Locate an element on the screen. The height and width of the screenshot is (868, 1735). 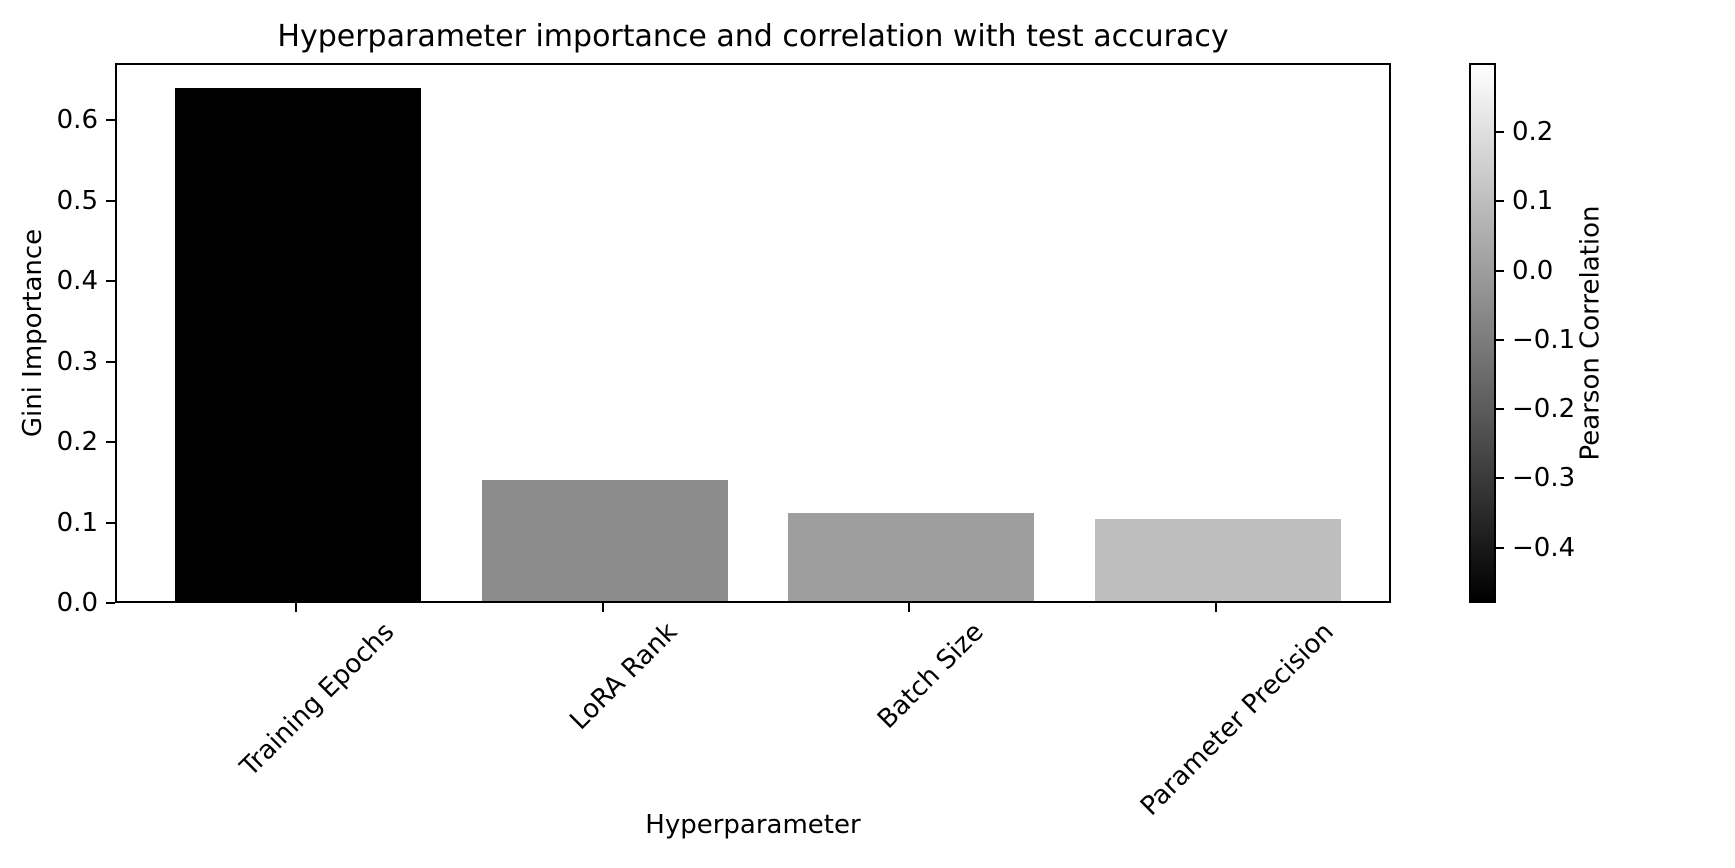
bar-training-epochs is located at coordinates (298, 344).